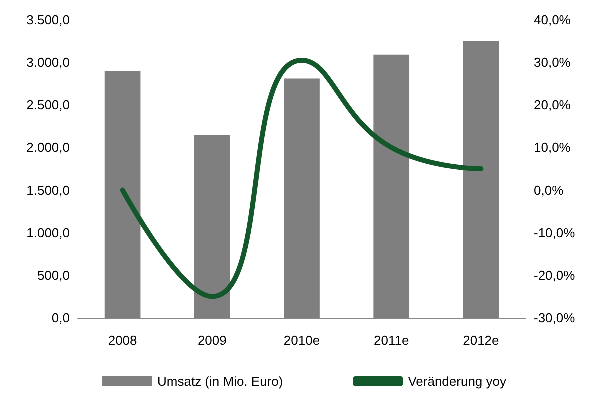 The height and width of the screenshot is (418, 609). I want to click on y2-tick-label: 40,0%, so click(553, 20).